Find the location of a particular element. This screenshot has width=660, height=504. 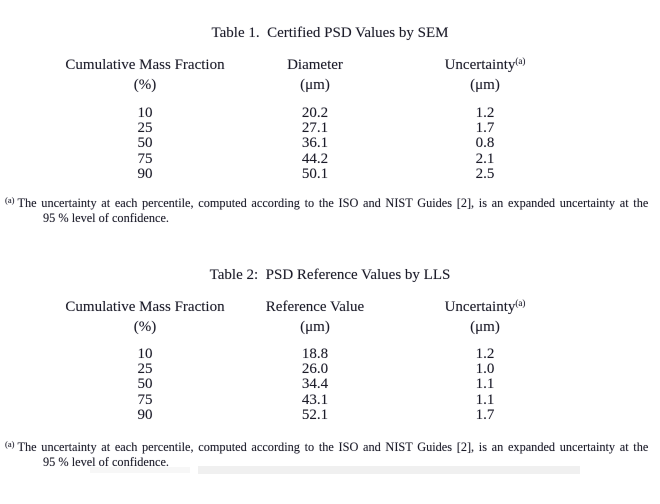

header-label: Diameter is located at coordinates (315, 65).